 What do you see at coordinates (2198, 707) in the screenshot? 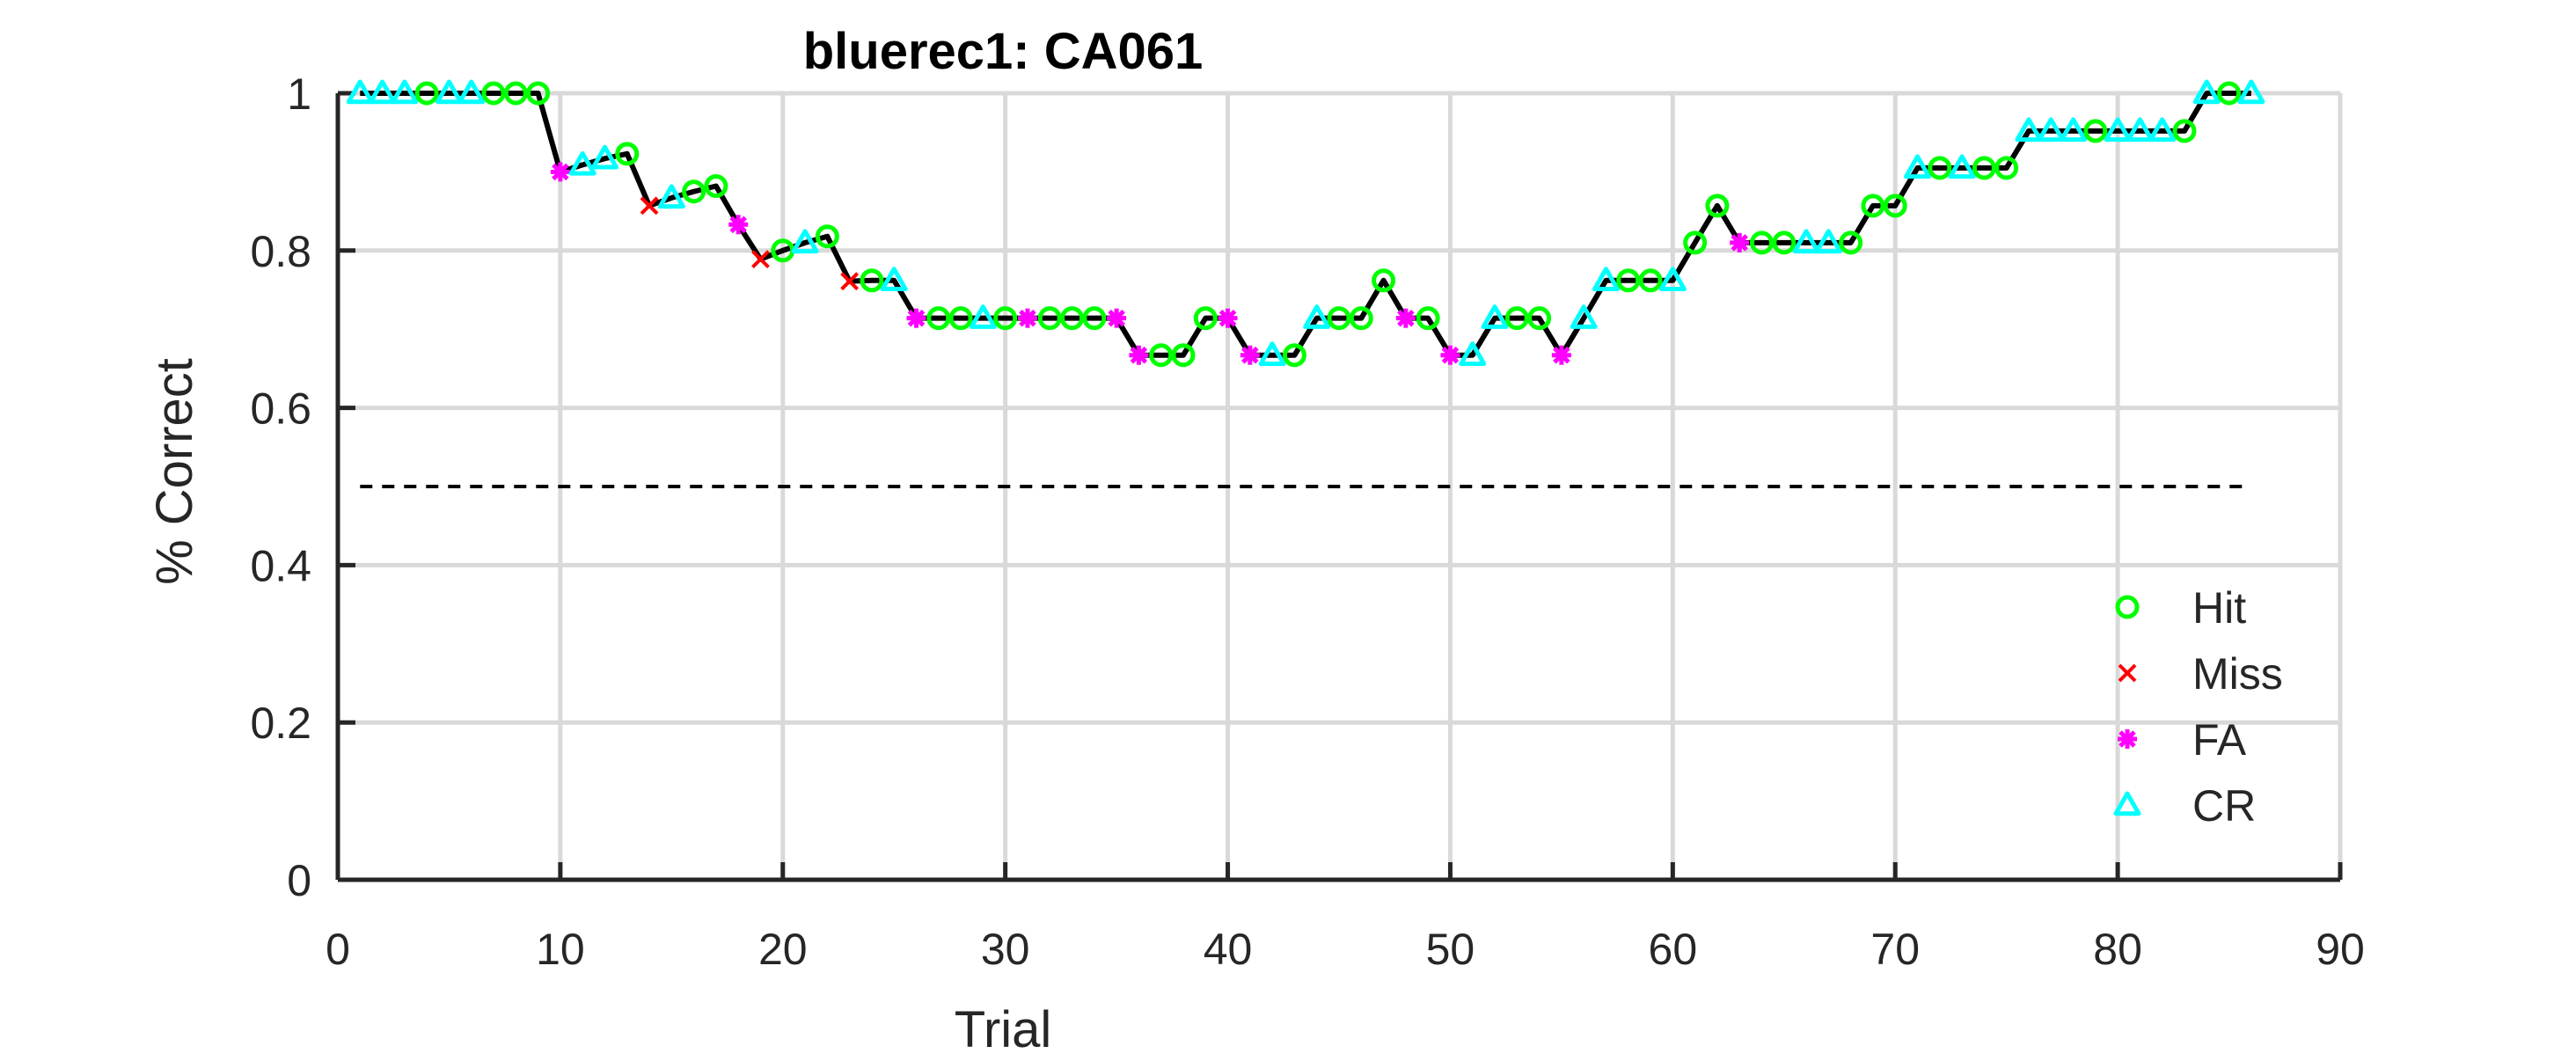
I see `legend: Hit Miss FA CR` at bounding box center [2198, 707].